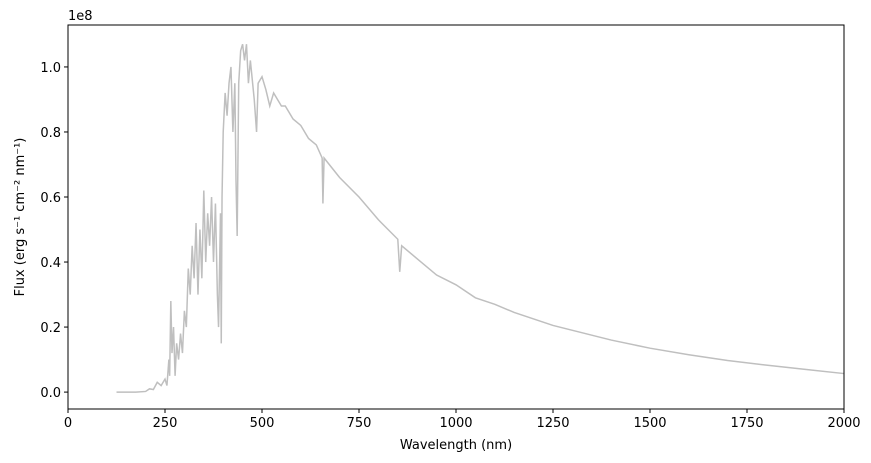 Image resolution: width=871 pixels, height=463 pixels. I want to click on x-tick-label: 0, so click(68, 423).